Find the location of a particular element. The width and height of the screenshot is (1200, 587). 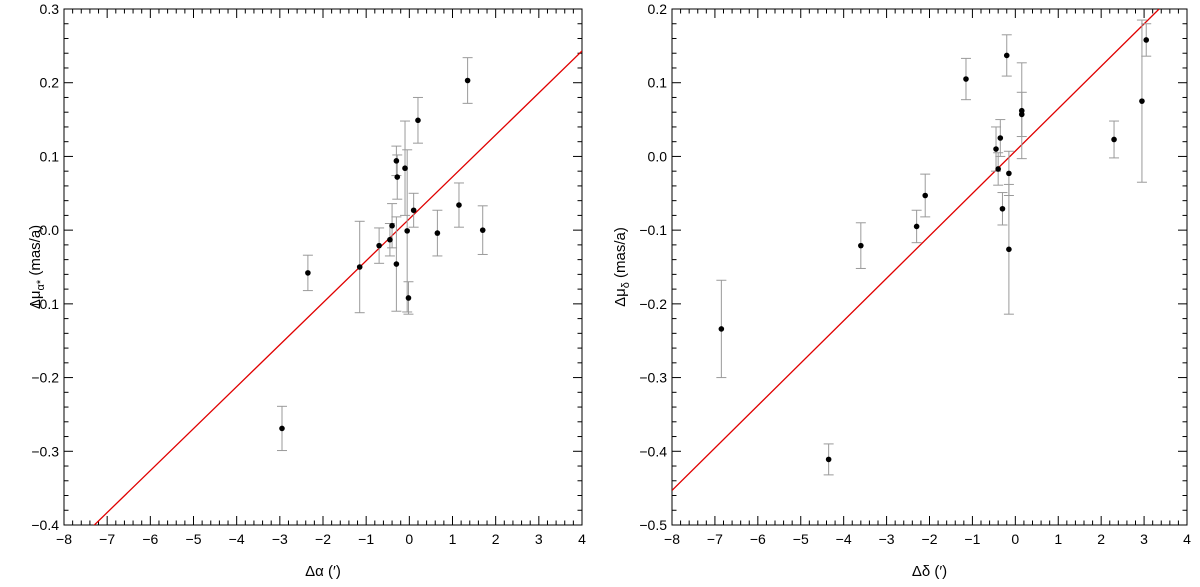

y-axis-label-sub: α* is located at coordinates (41, 284).